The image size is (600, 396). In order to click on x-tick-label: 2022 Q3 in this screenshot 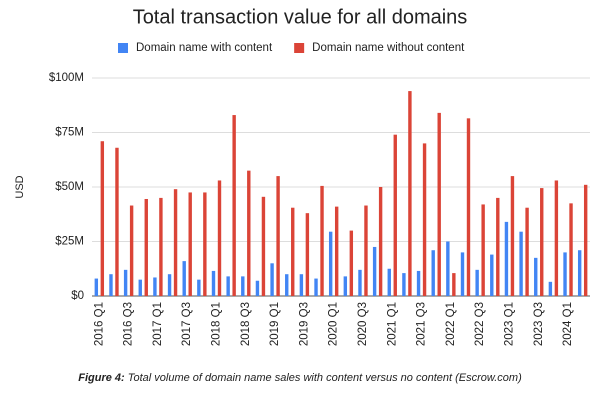, I will do `click(480, 324)`.